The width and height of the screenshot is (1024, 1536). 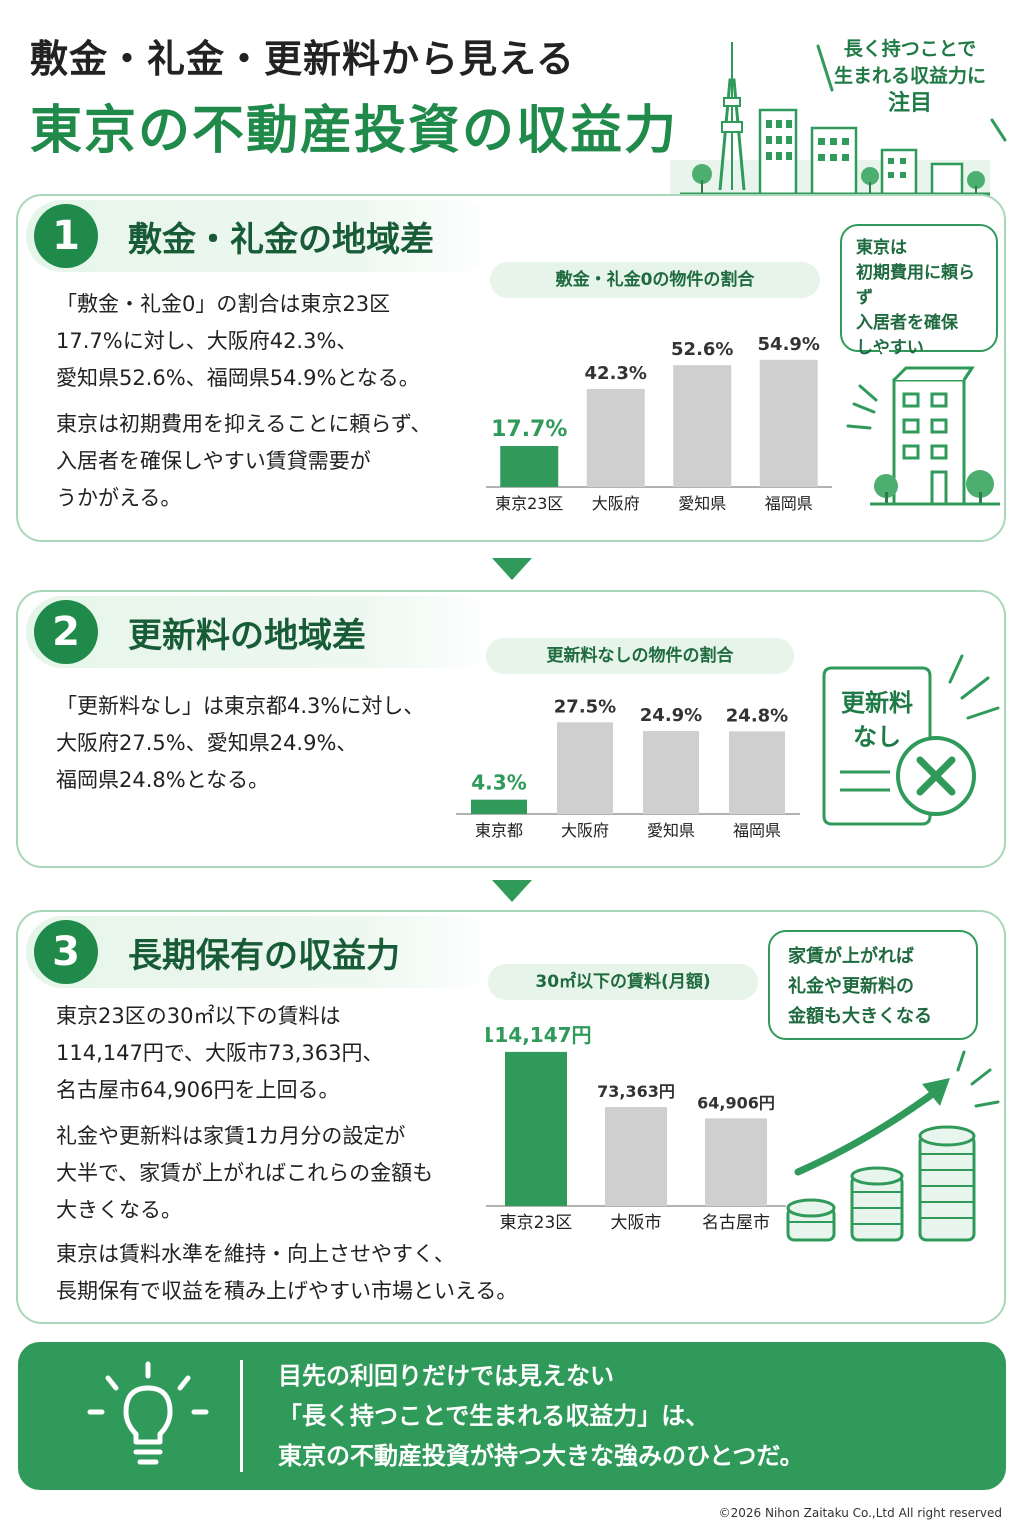 What do you see at coordinates (877, 703) in the screenshot?
I see `doc-label-line: 更新料` at bounding box center [877, 703].